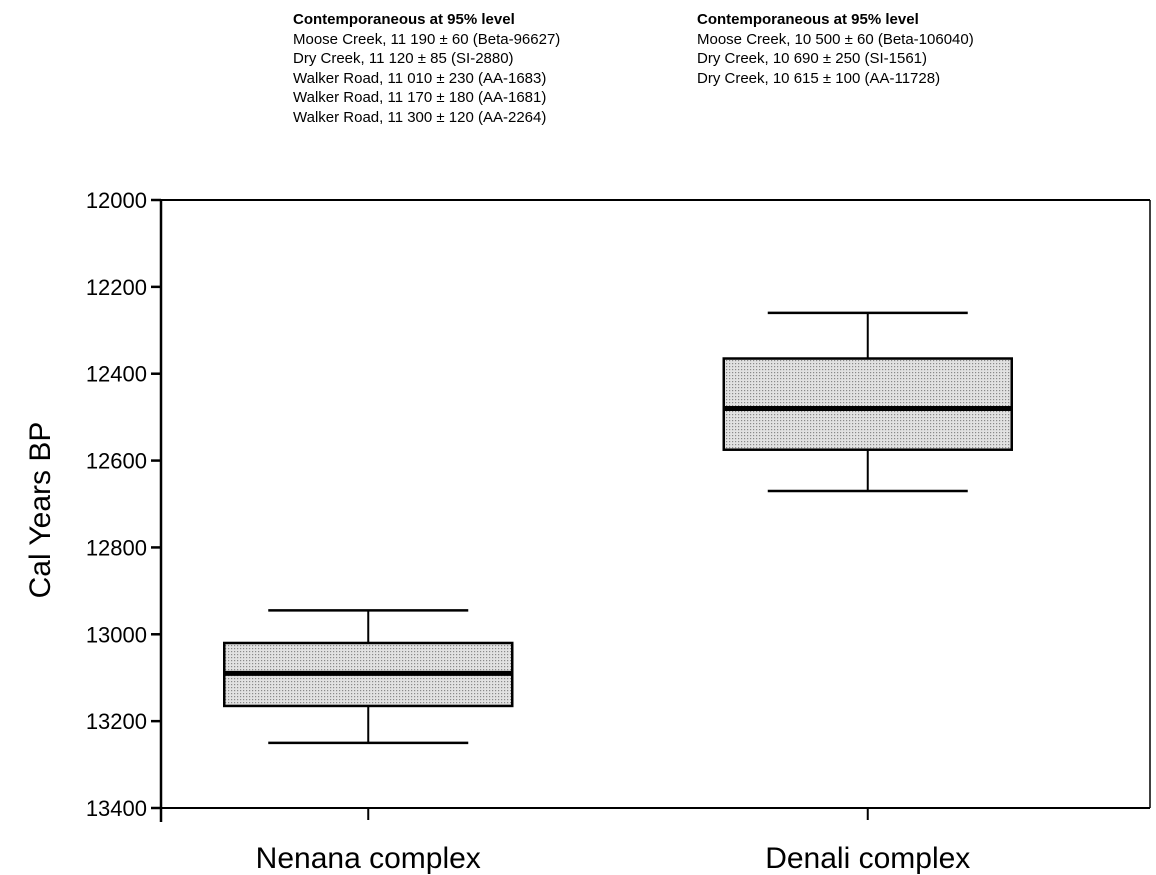  Describe the element at coordinates (116, 634) in the screenshot. I see `y-tick-label: 13000` at that location.